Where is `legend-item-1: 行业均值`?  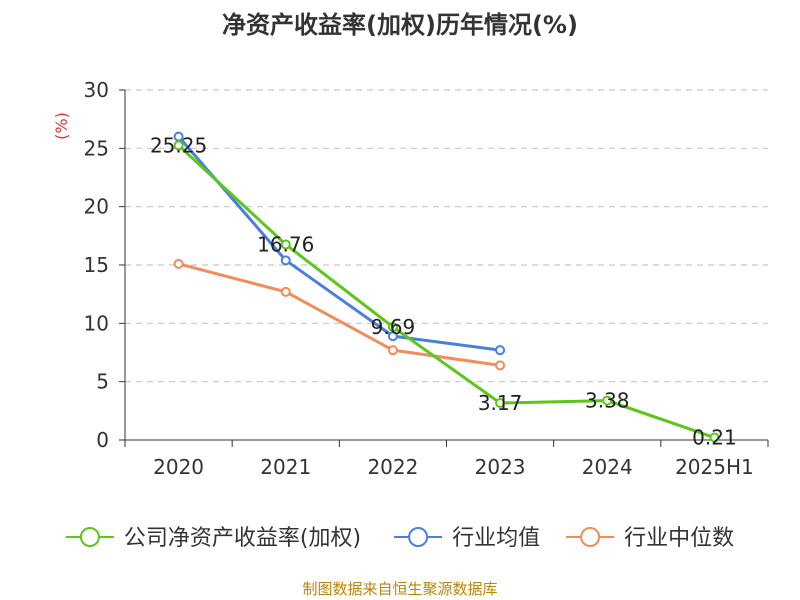
legend-item-1: 行业均值 is located at coordinates (467, 538).